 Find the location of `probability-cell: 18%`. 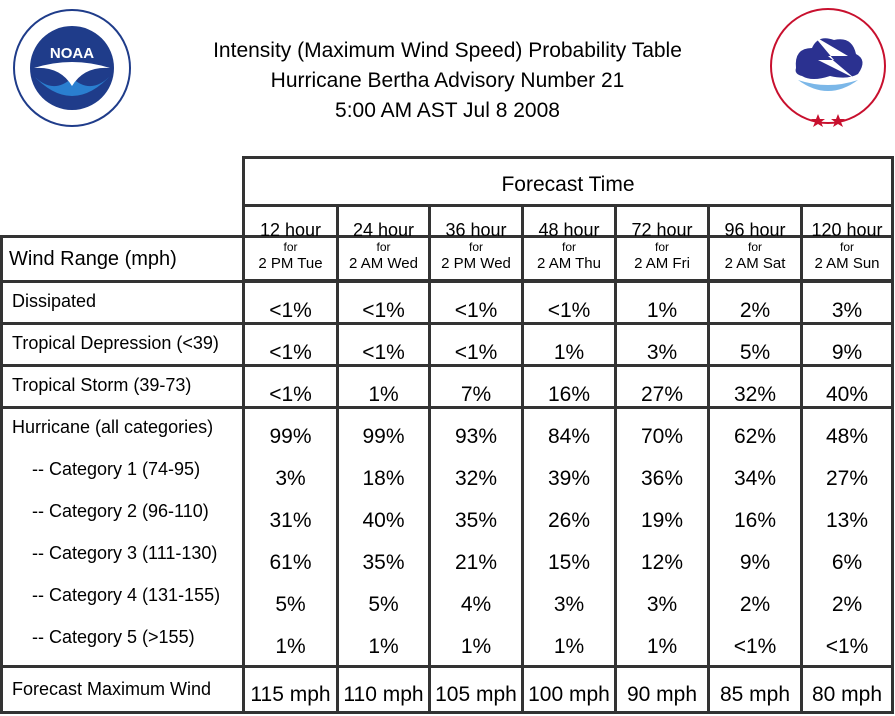

probability-cell: 18% is located at coordinates (383, 478).